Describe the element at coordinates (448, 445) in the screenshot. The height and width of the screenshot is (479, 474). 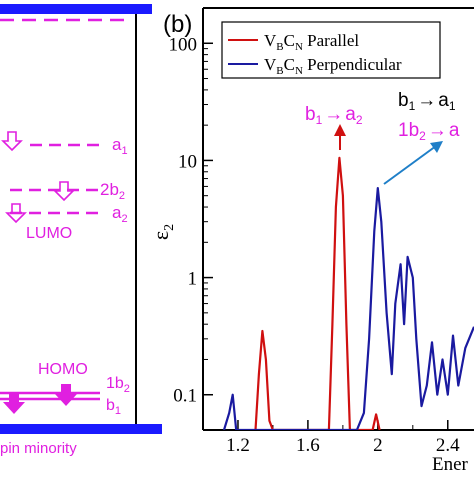
I see `x-tick-label: 2.4` at that location.